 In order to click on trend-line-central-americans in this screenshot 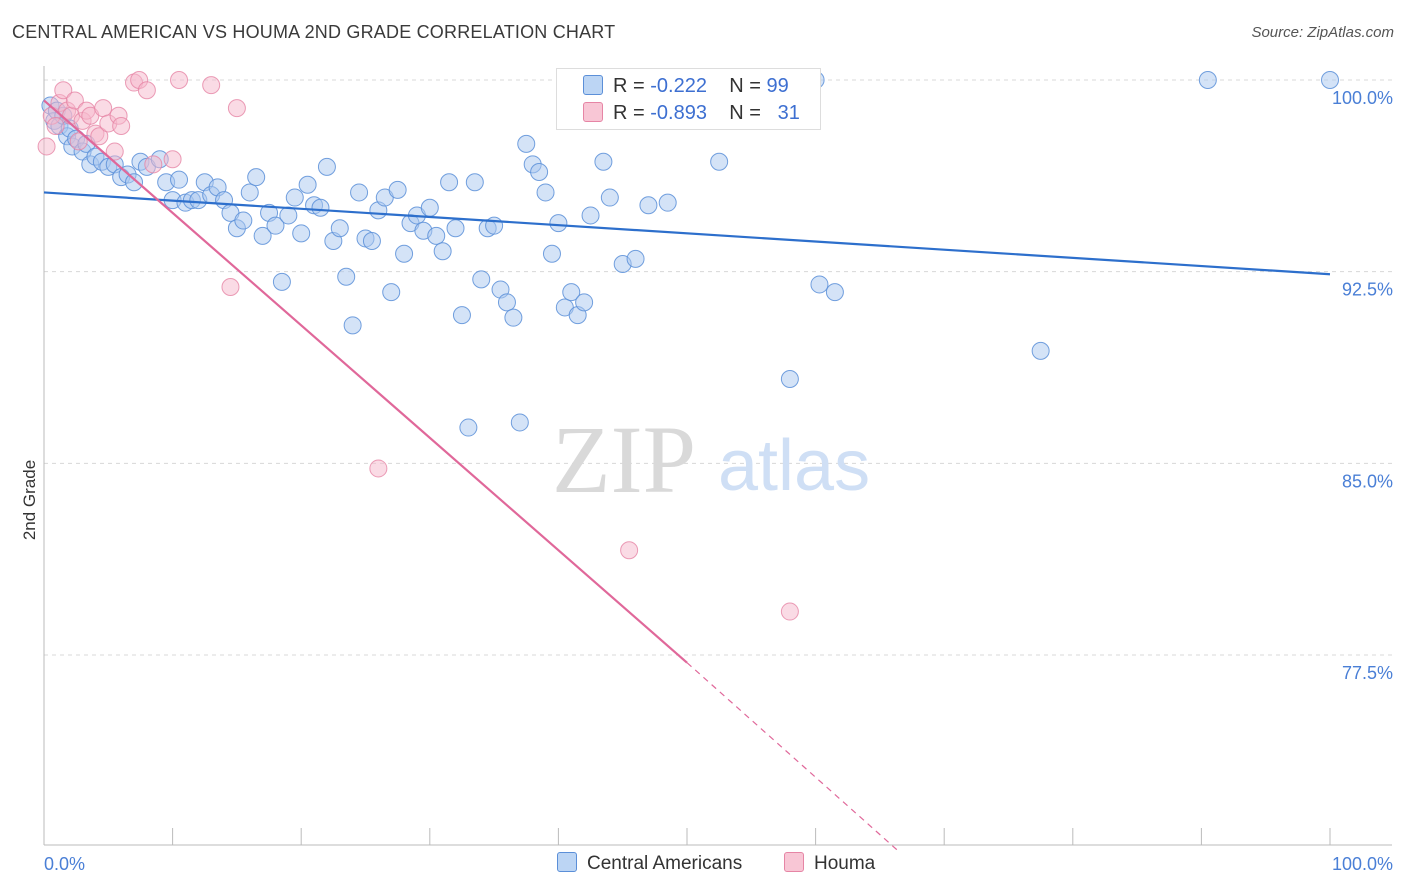, I will do `click(687, 233)`.